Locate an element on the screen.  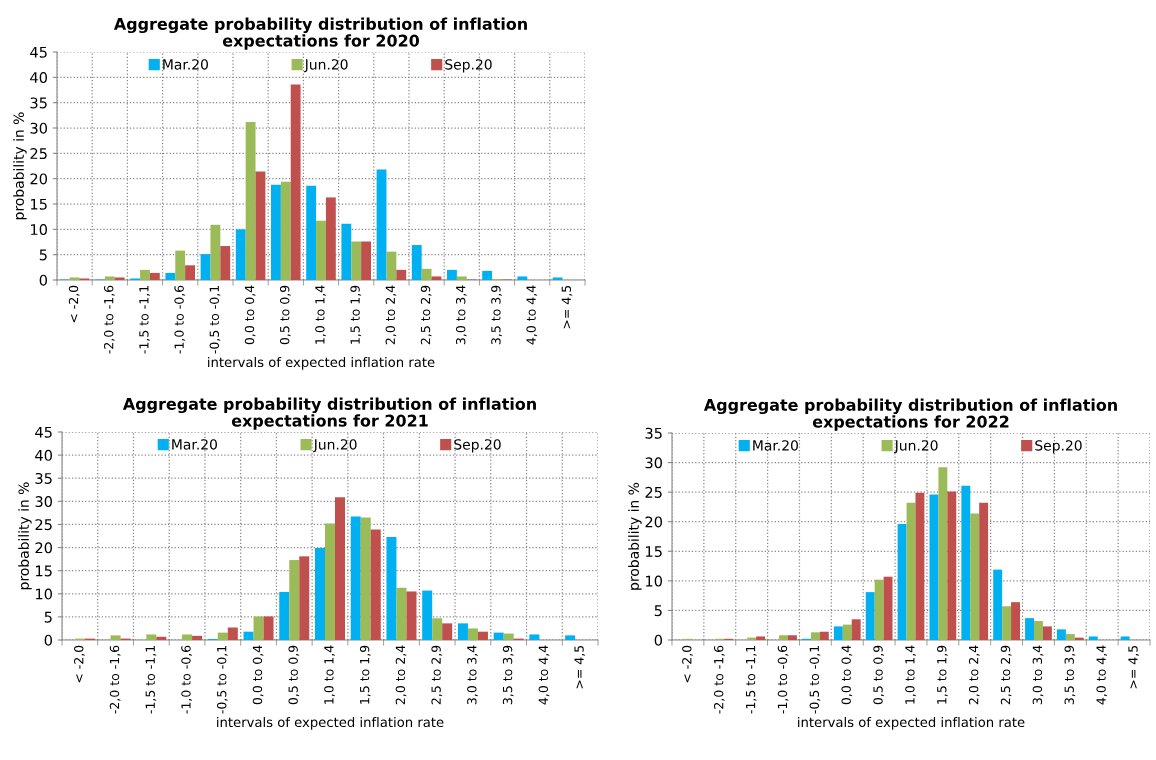
y-tick-label: 30 is located at coordinates (38, 128).